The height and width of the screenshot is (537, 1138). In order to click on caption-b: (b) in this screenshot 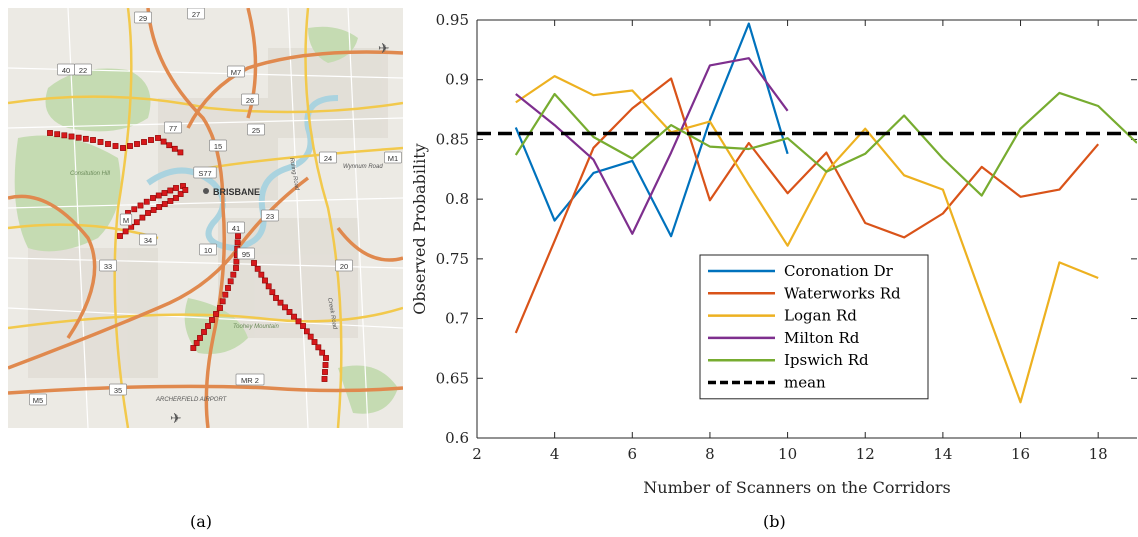, I will do `click(774, 521)`.